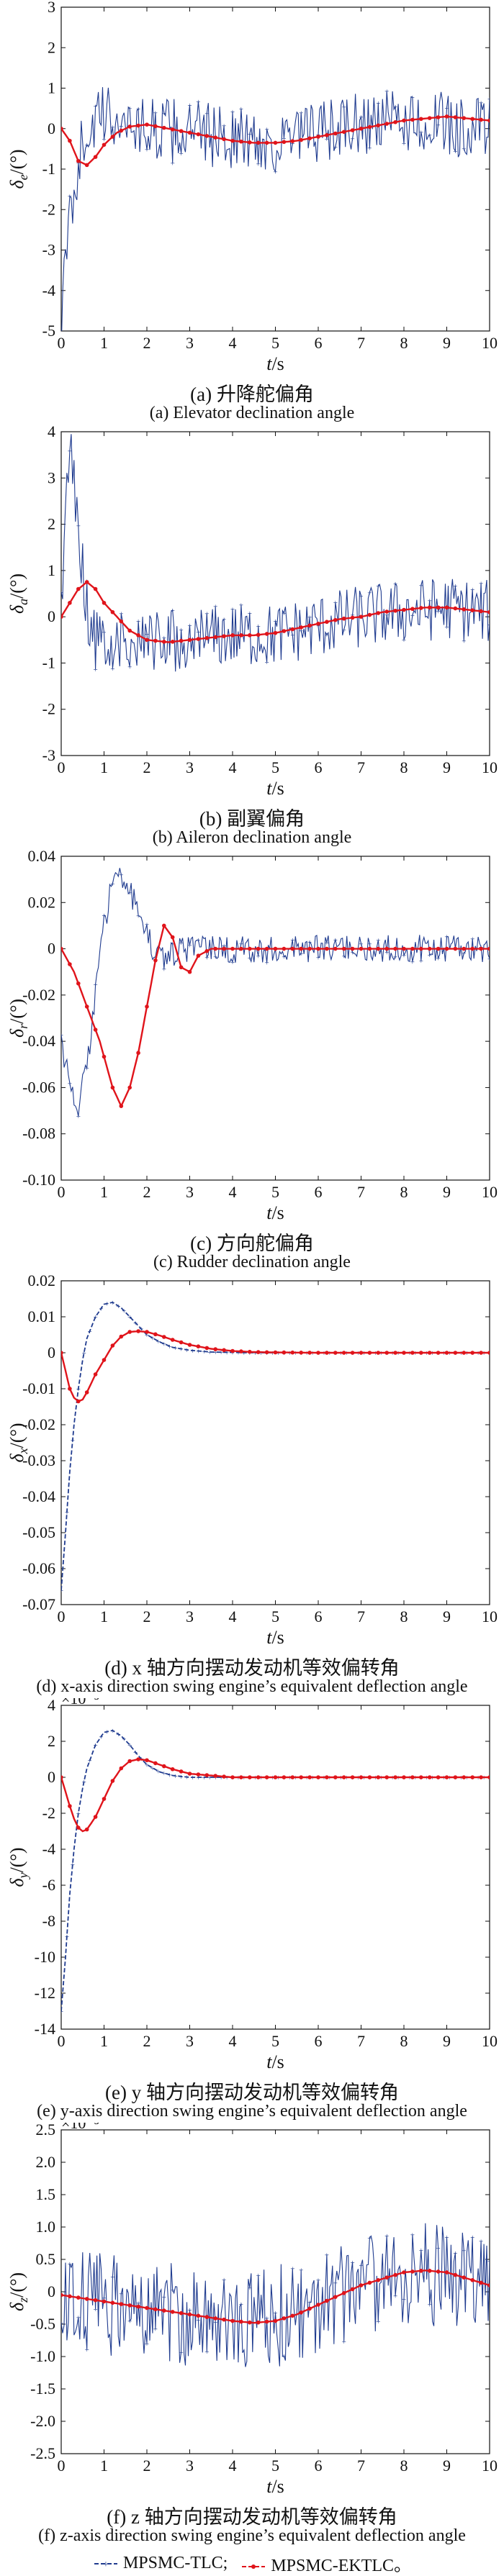  I want to click on chart-f-xtick-label: 4, so click(233, 2466).